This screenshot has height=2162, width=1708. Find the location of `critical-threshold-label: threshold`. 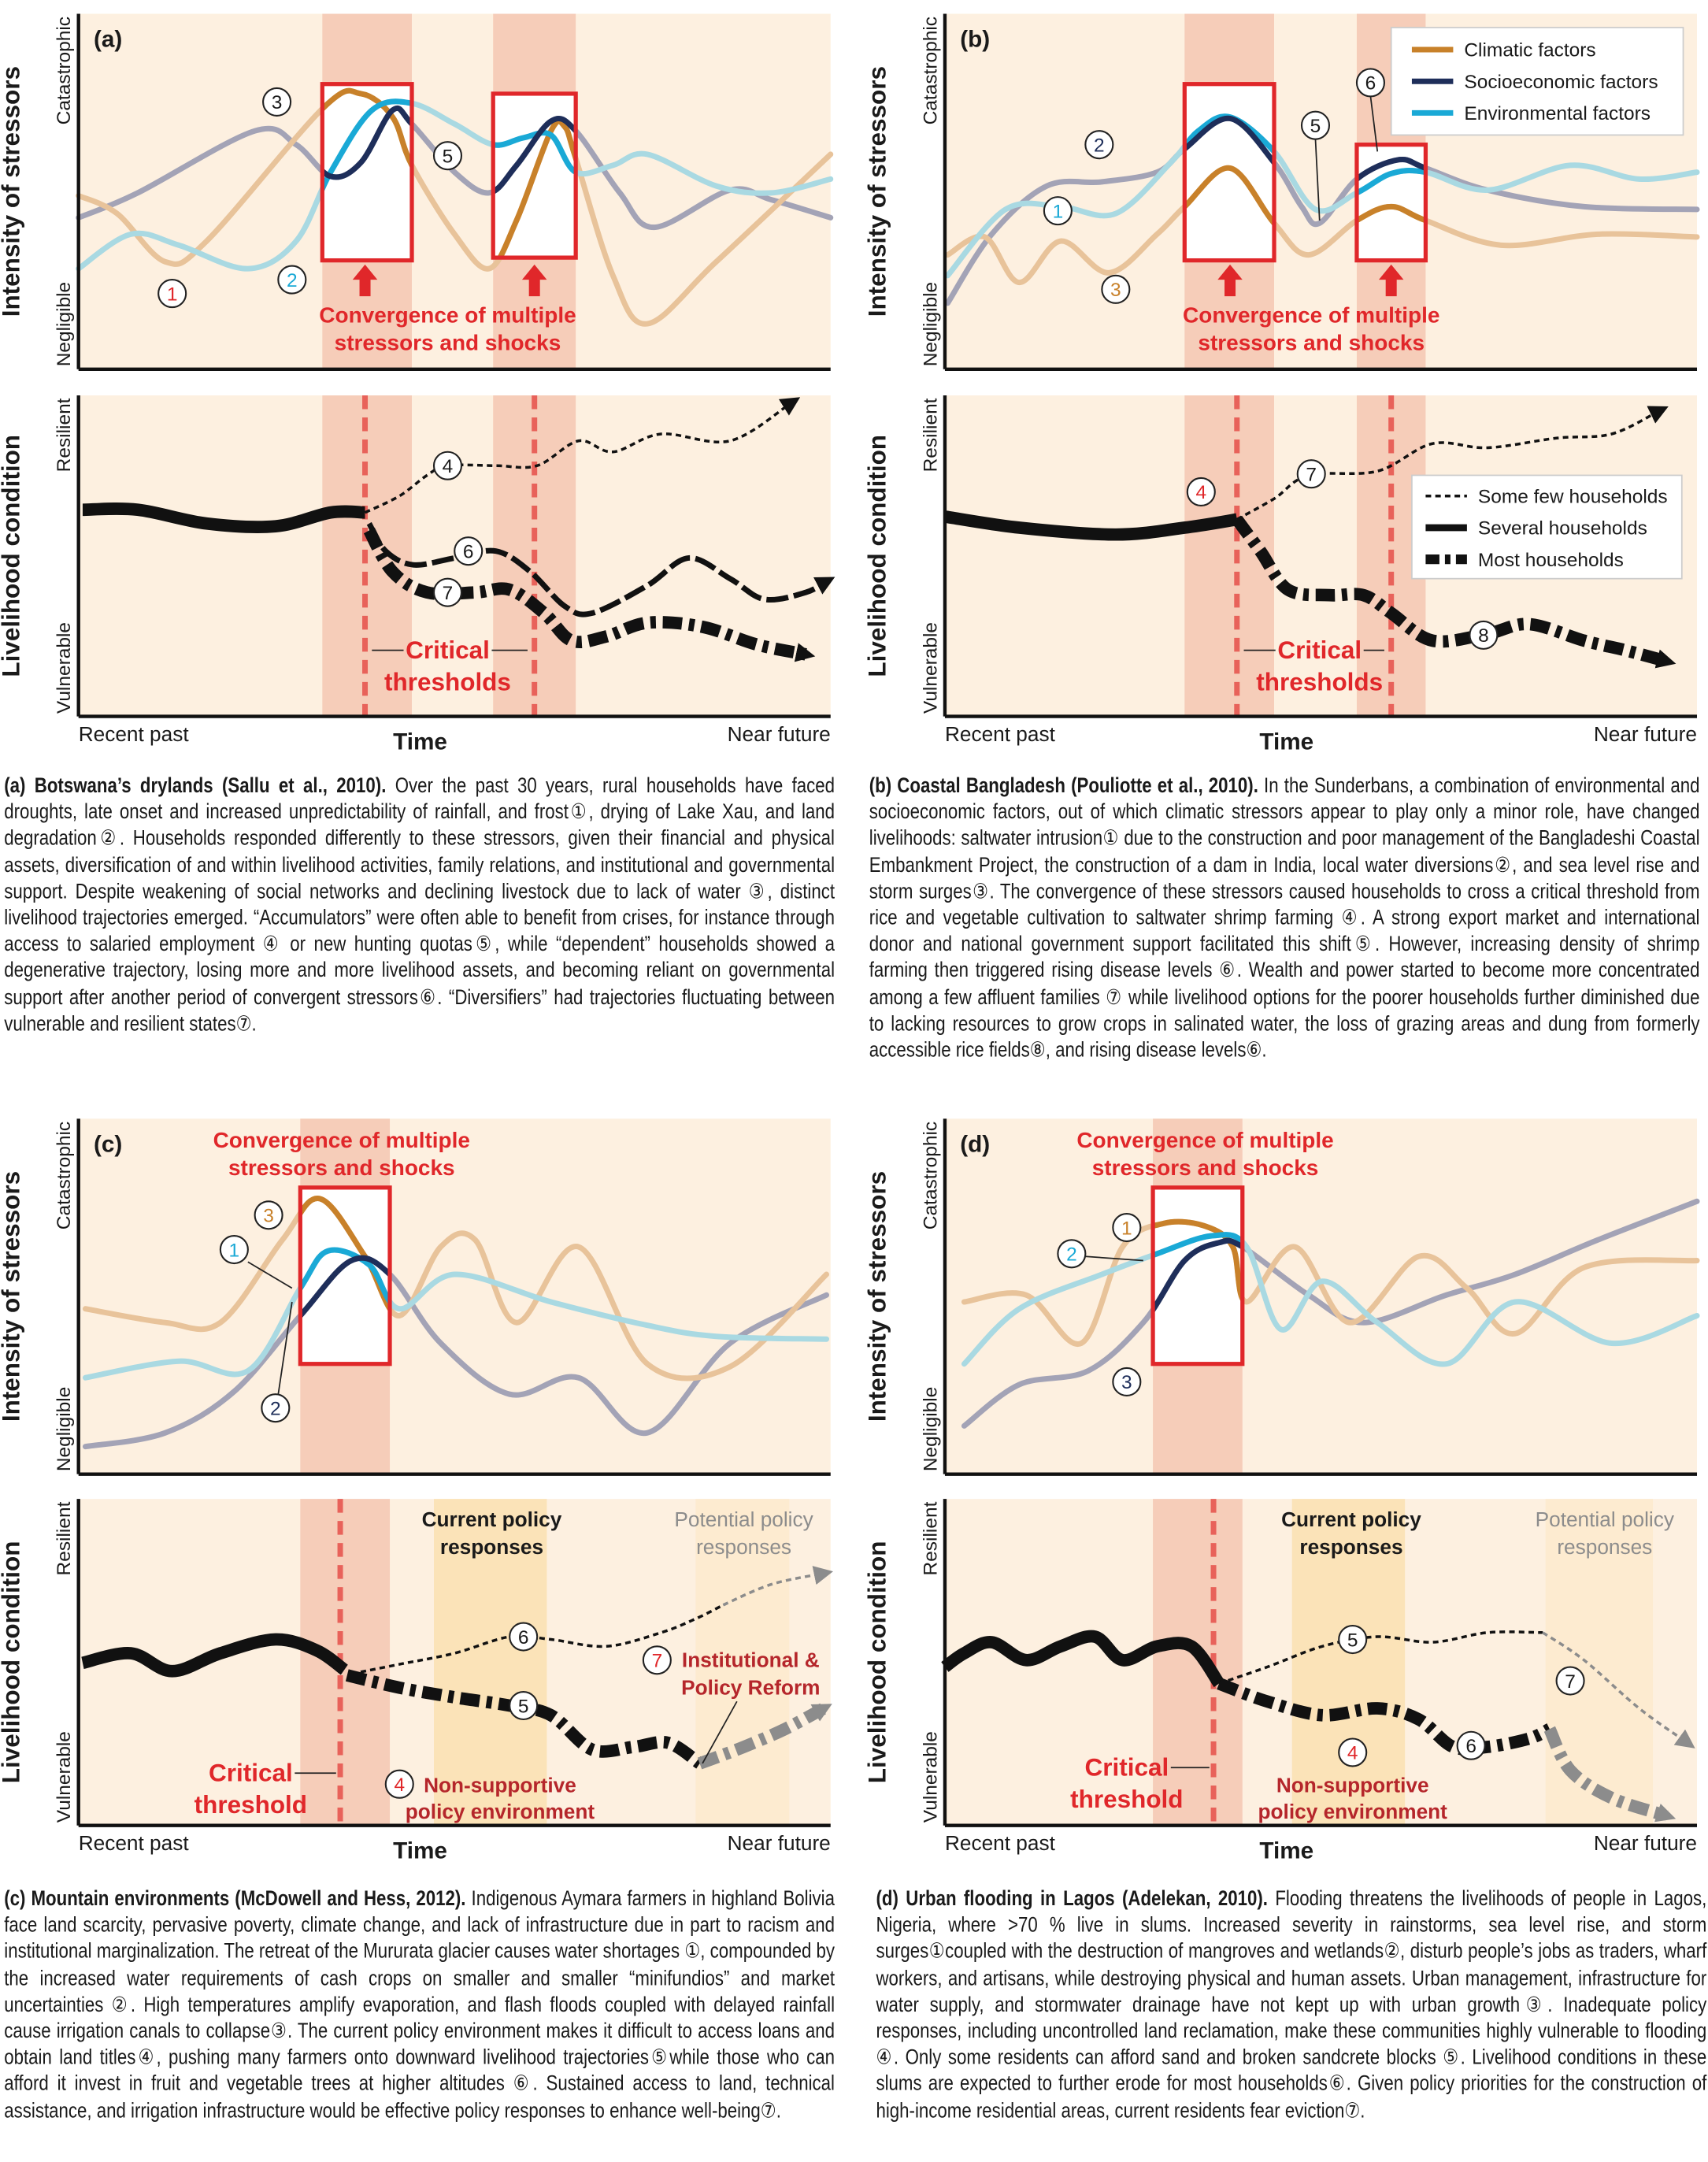

critical-threshold-label: threshold is located at coordinates (1126, 1799).